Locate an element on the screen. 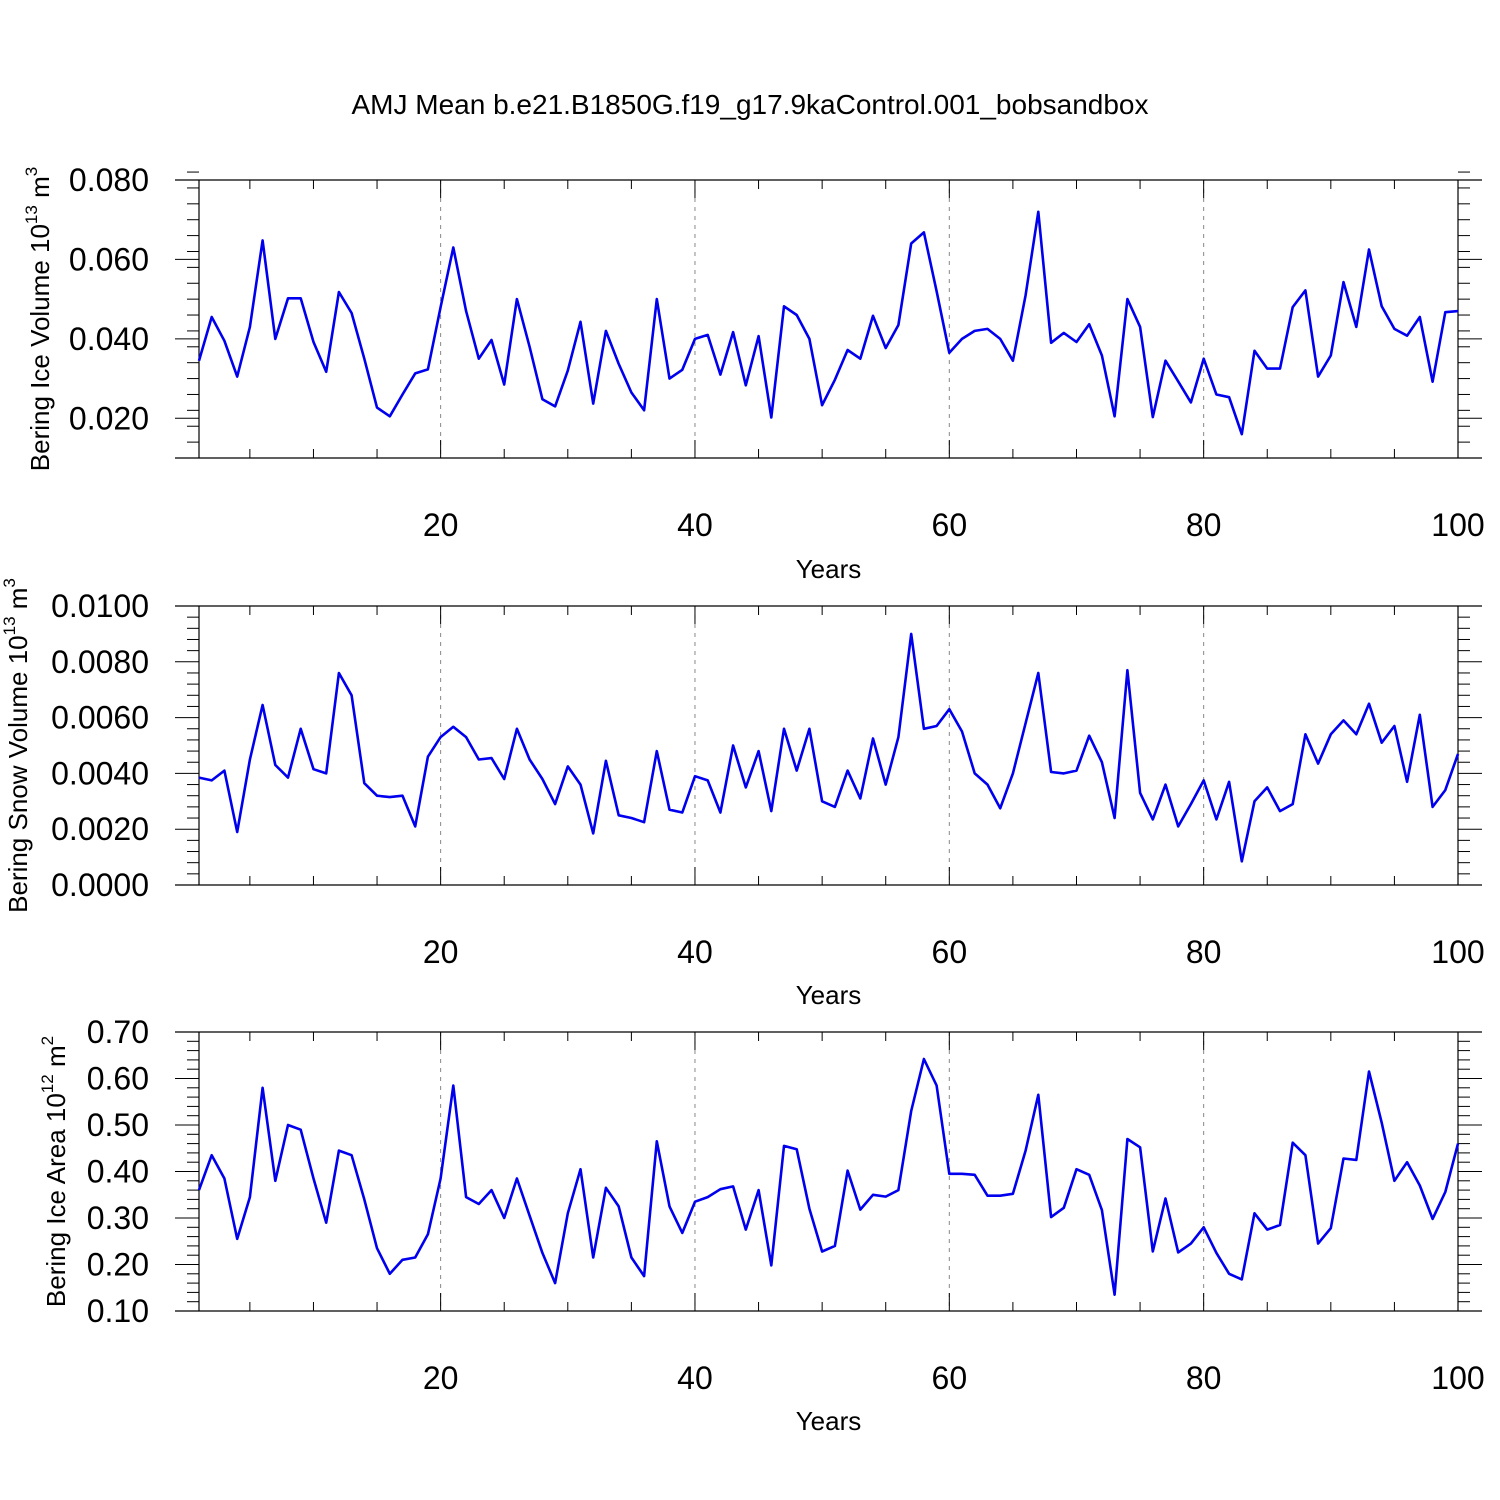 The height and width of the screenshot is (1500, 1500). y-tick-label: 0.0080 is located at coordinates (100, 662).